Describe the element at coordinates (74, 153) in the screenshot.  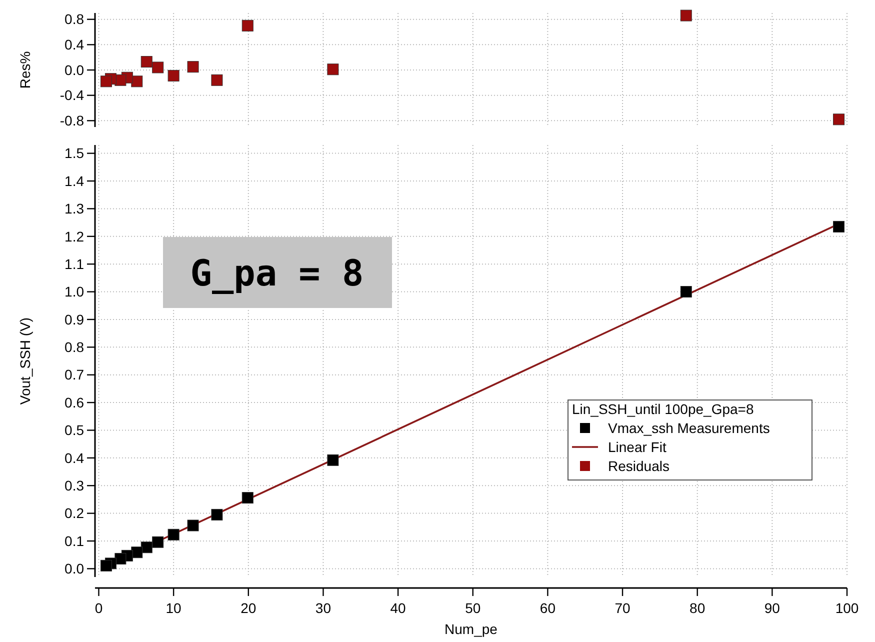
I see `y-tick-label: 1.5` at that location.